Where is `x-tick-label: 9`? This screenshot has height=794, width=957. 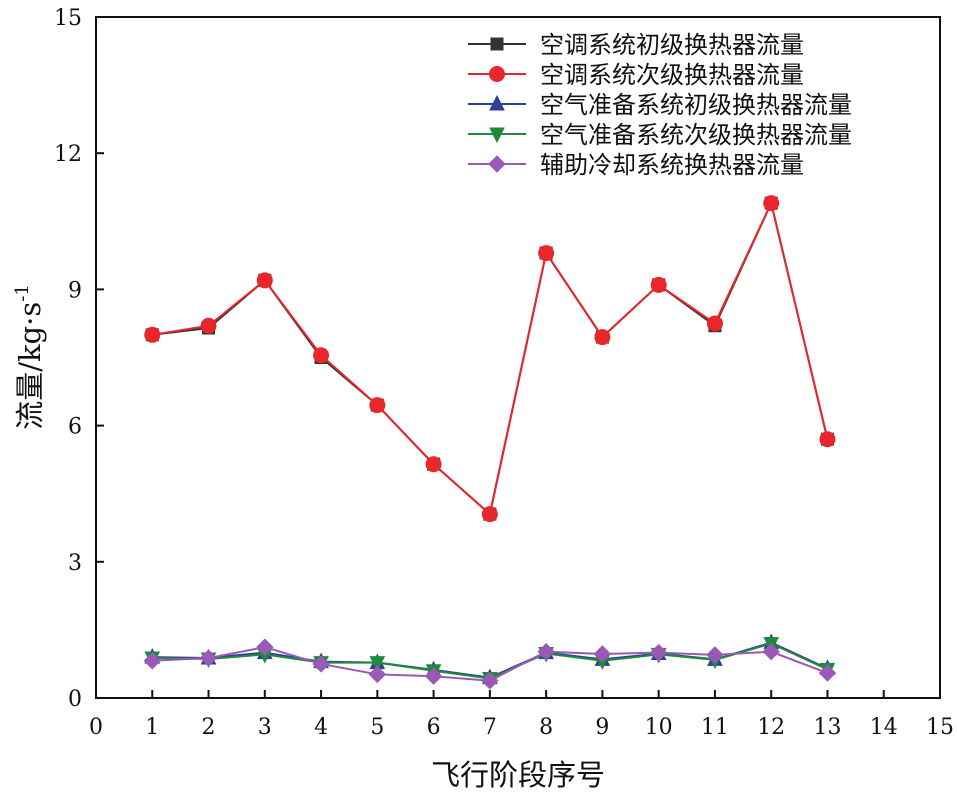
x-tick-label: 9 is located at coordinates (602, 727).